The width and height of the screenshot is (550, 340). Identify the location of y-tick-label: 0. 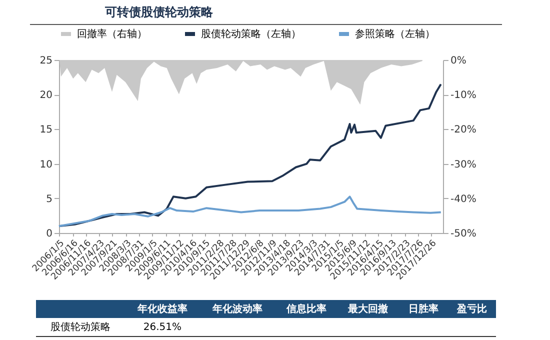
(49, 234).